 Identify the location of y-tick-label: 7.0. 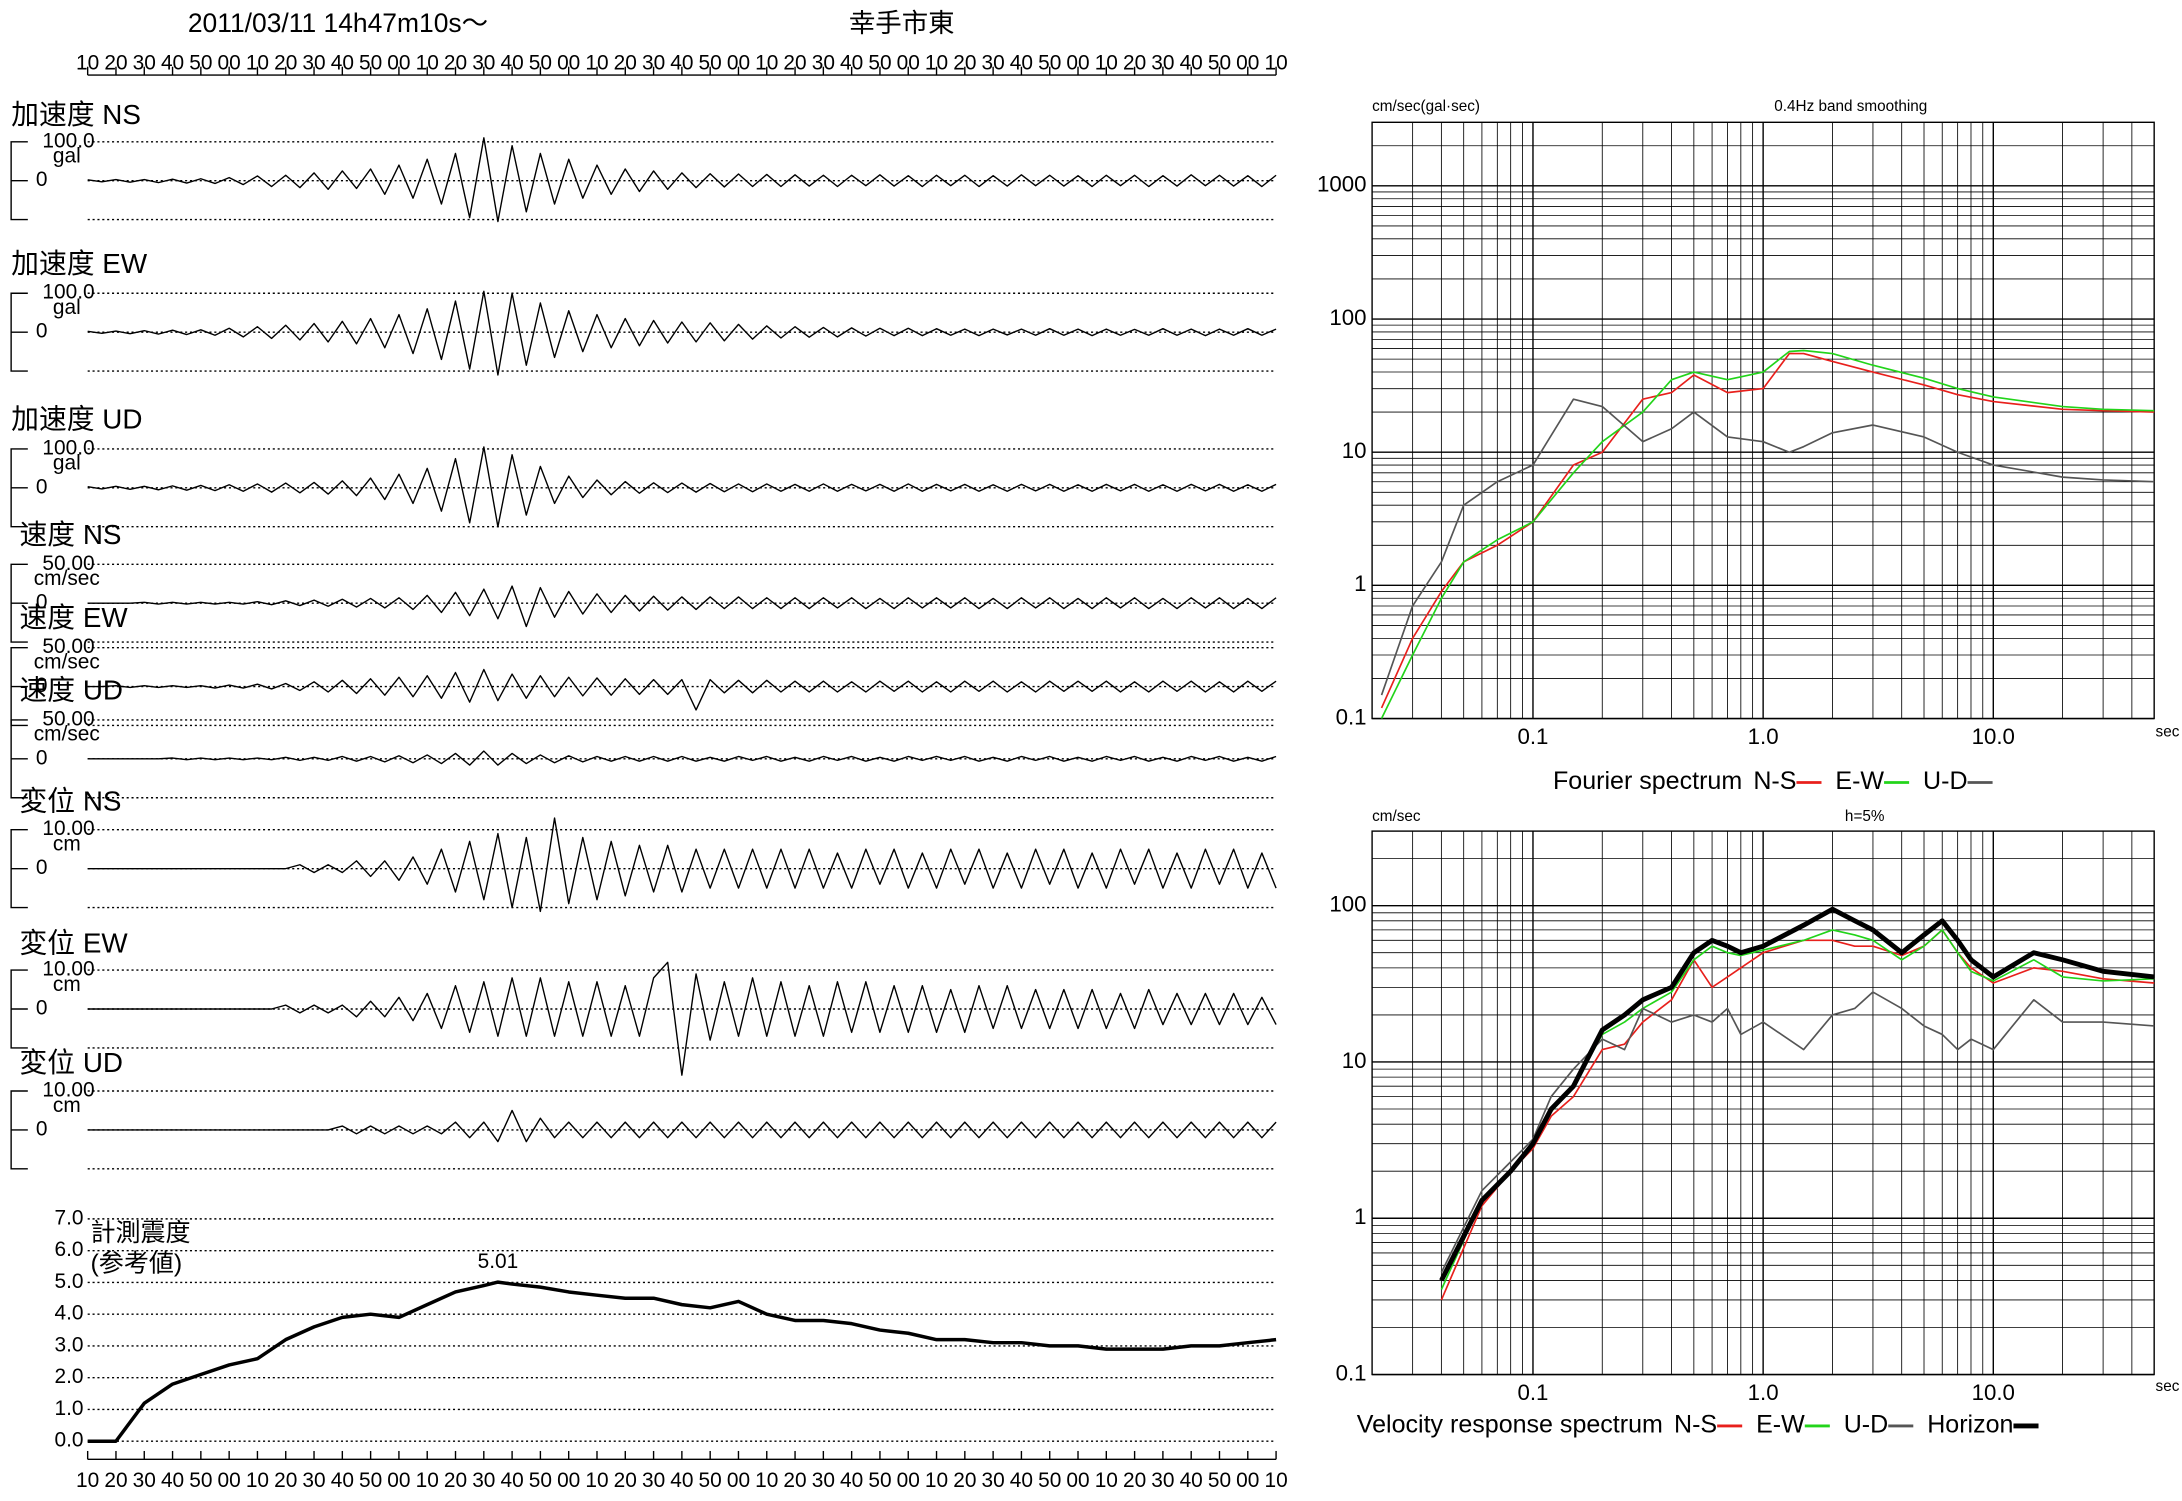
(68, 1217).